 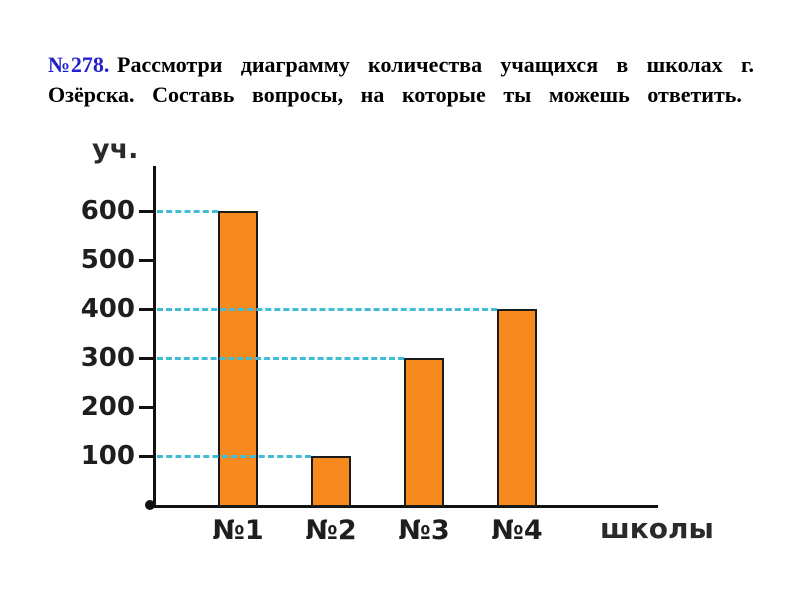 What do you see at coordinates (657, 528) in the screenshot?
I see `x-axis-label: школы` at bounding box center [657, 528].